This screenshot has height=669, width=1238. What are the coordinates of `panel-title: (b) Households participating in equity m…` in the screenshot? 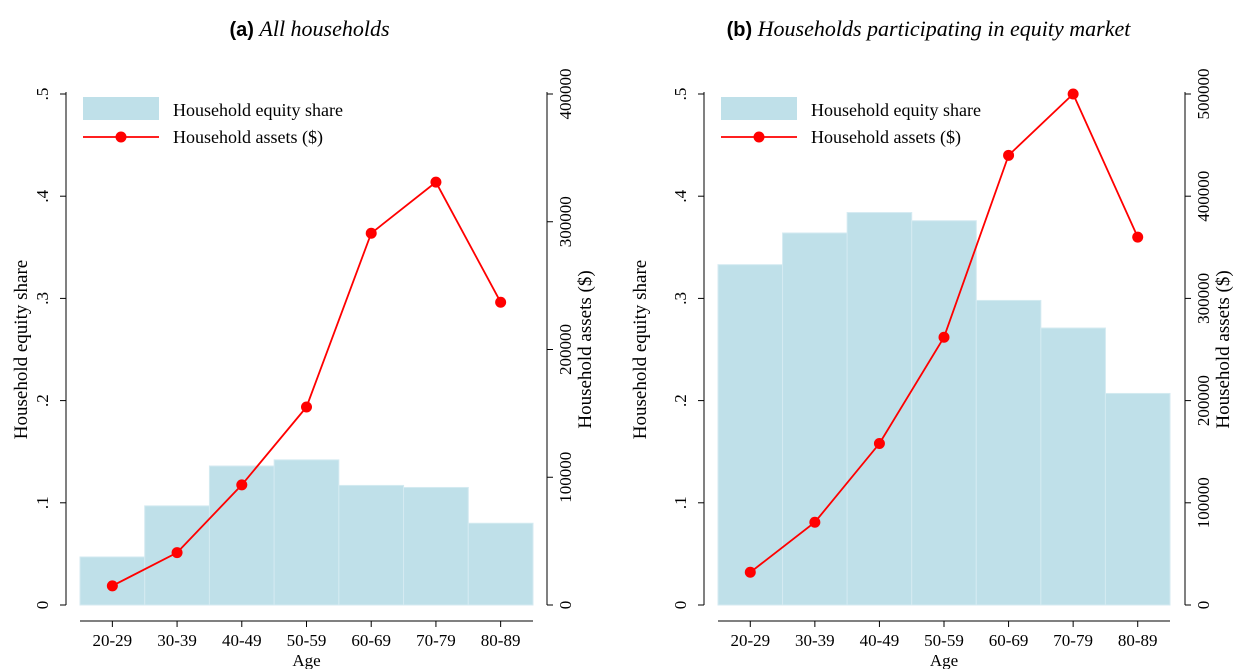 It's located at (928, 29).